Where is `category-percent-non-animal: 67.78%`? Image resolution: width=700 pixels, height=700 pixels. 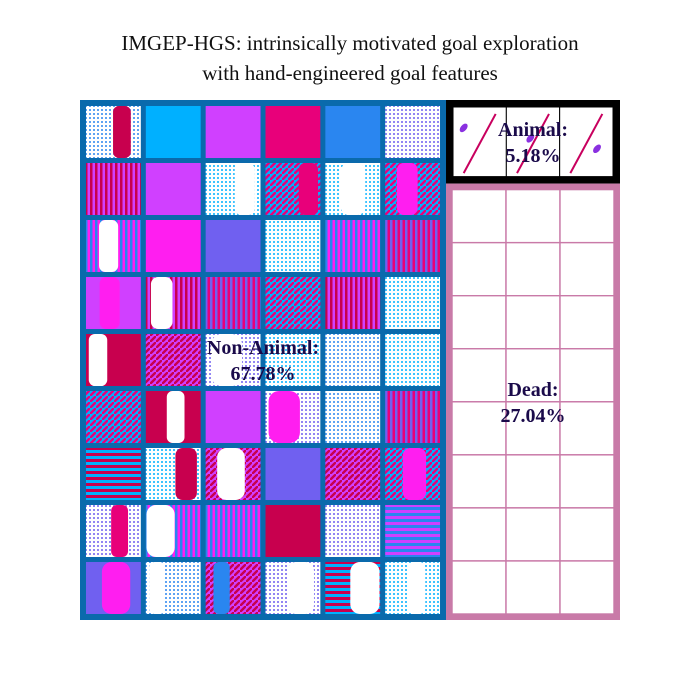
category-percent-non-animal: 67.78% is located at coordinates (263, 374).